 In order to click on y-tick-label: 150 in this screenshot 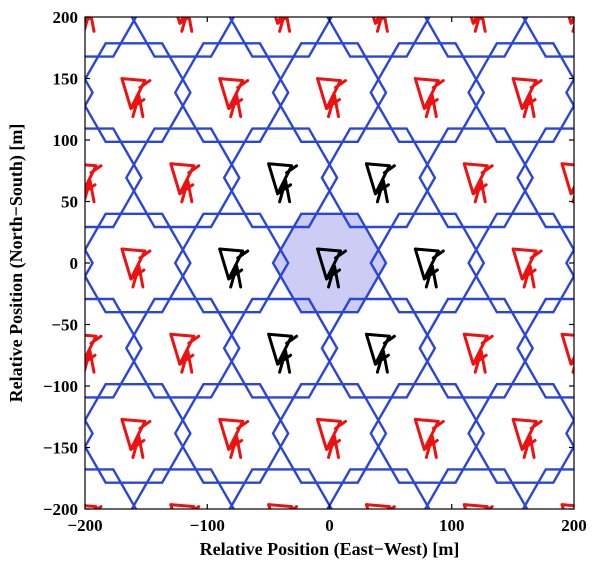, I will do `click(66, 79)`.